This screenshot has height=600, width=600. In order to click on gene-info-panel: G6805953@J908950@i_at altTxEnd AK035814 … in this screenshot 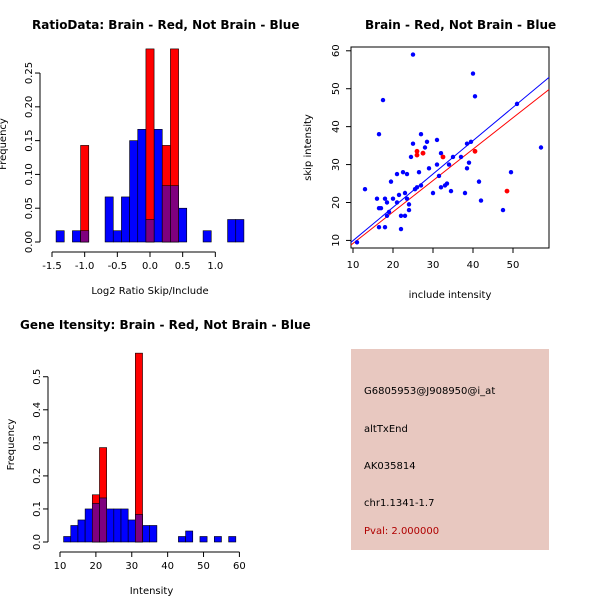, I will do `click(450, 449)`.